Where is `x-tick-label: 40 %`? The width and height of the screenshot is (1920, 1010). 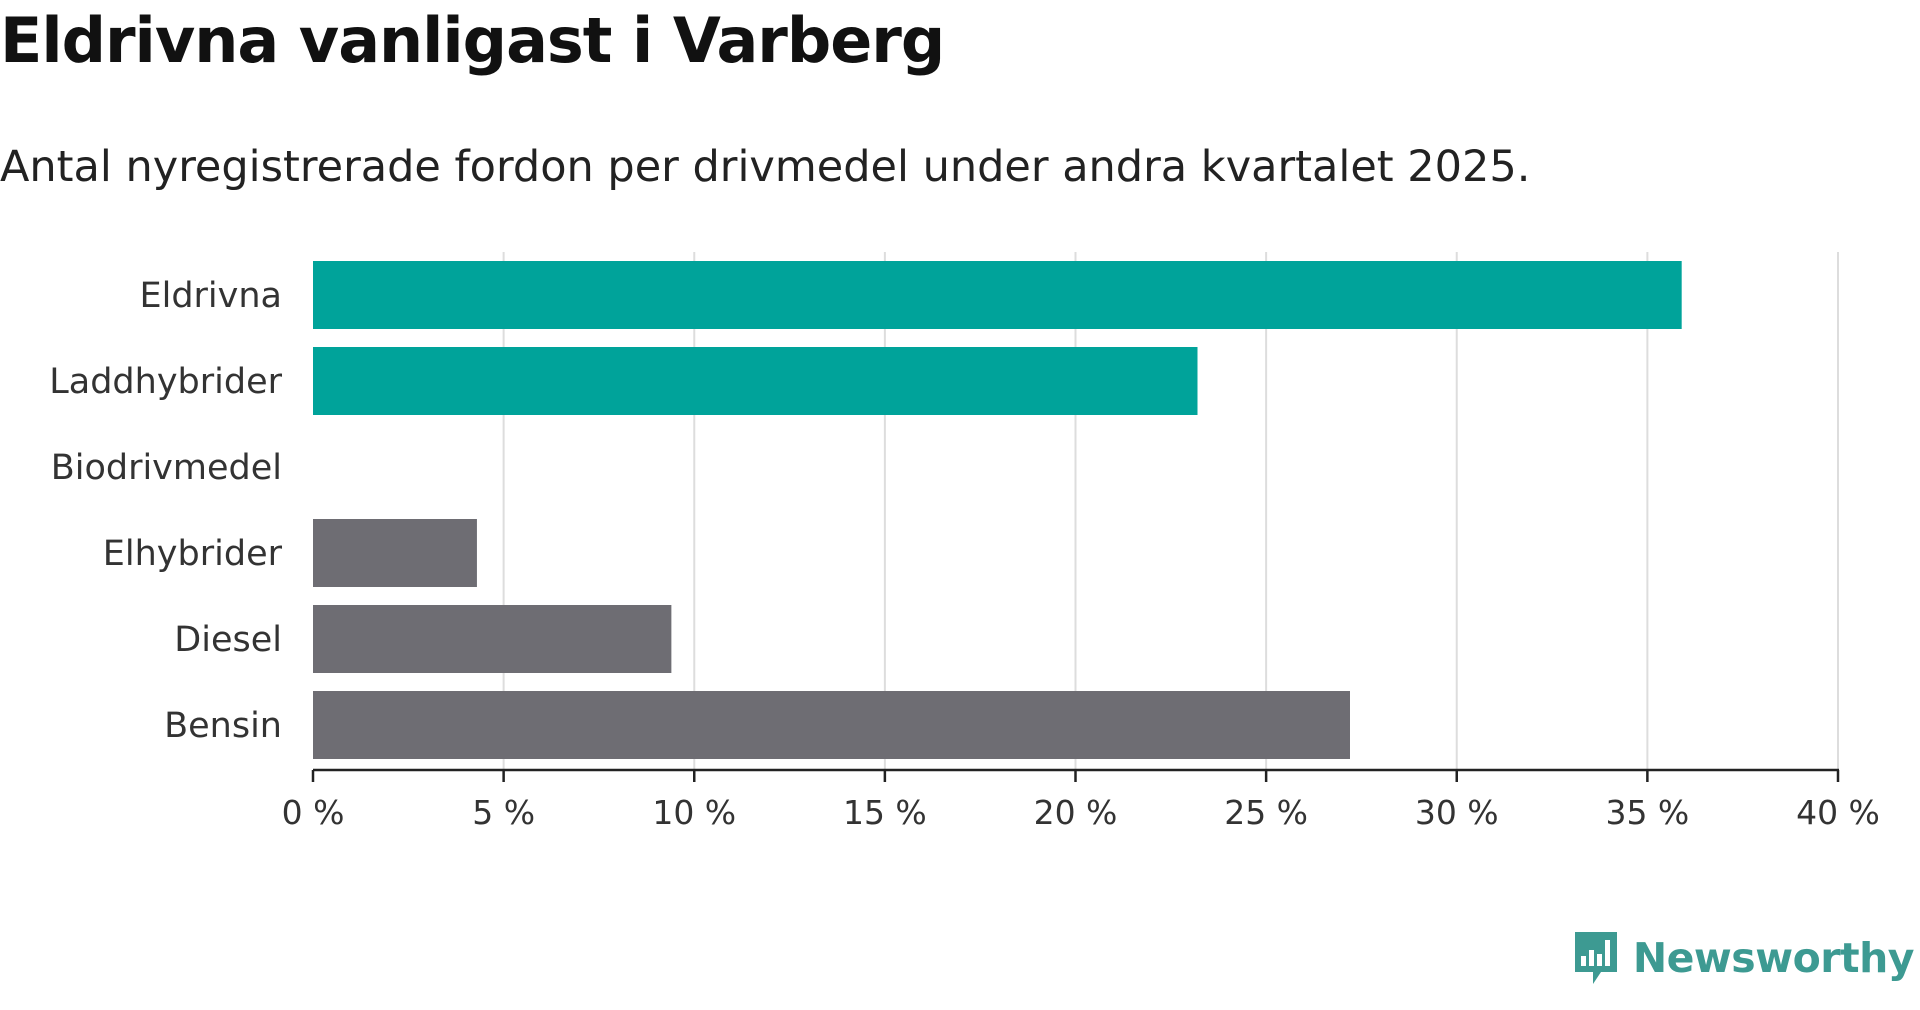 x-tick-label: 40 % is located at coordinates (1838, 812).